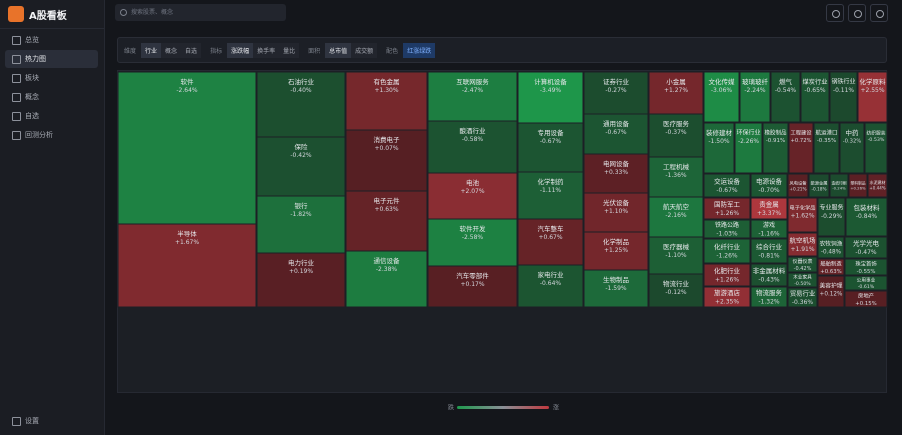 This screenshot has height=435, width=902. I want to click on tile-value: +1.10%, so click(616, 211).